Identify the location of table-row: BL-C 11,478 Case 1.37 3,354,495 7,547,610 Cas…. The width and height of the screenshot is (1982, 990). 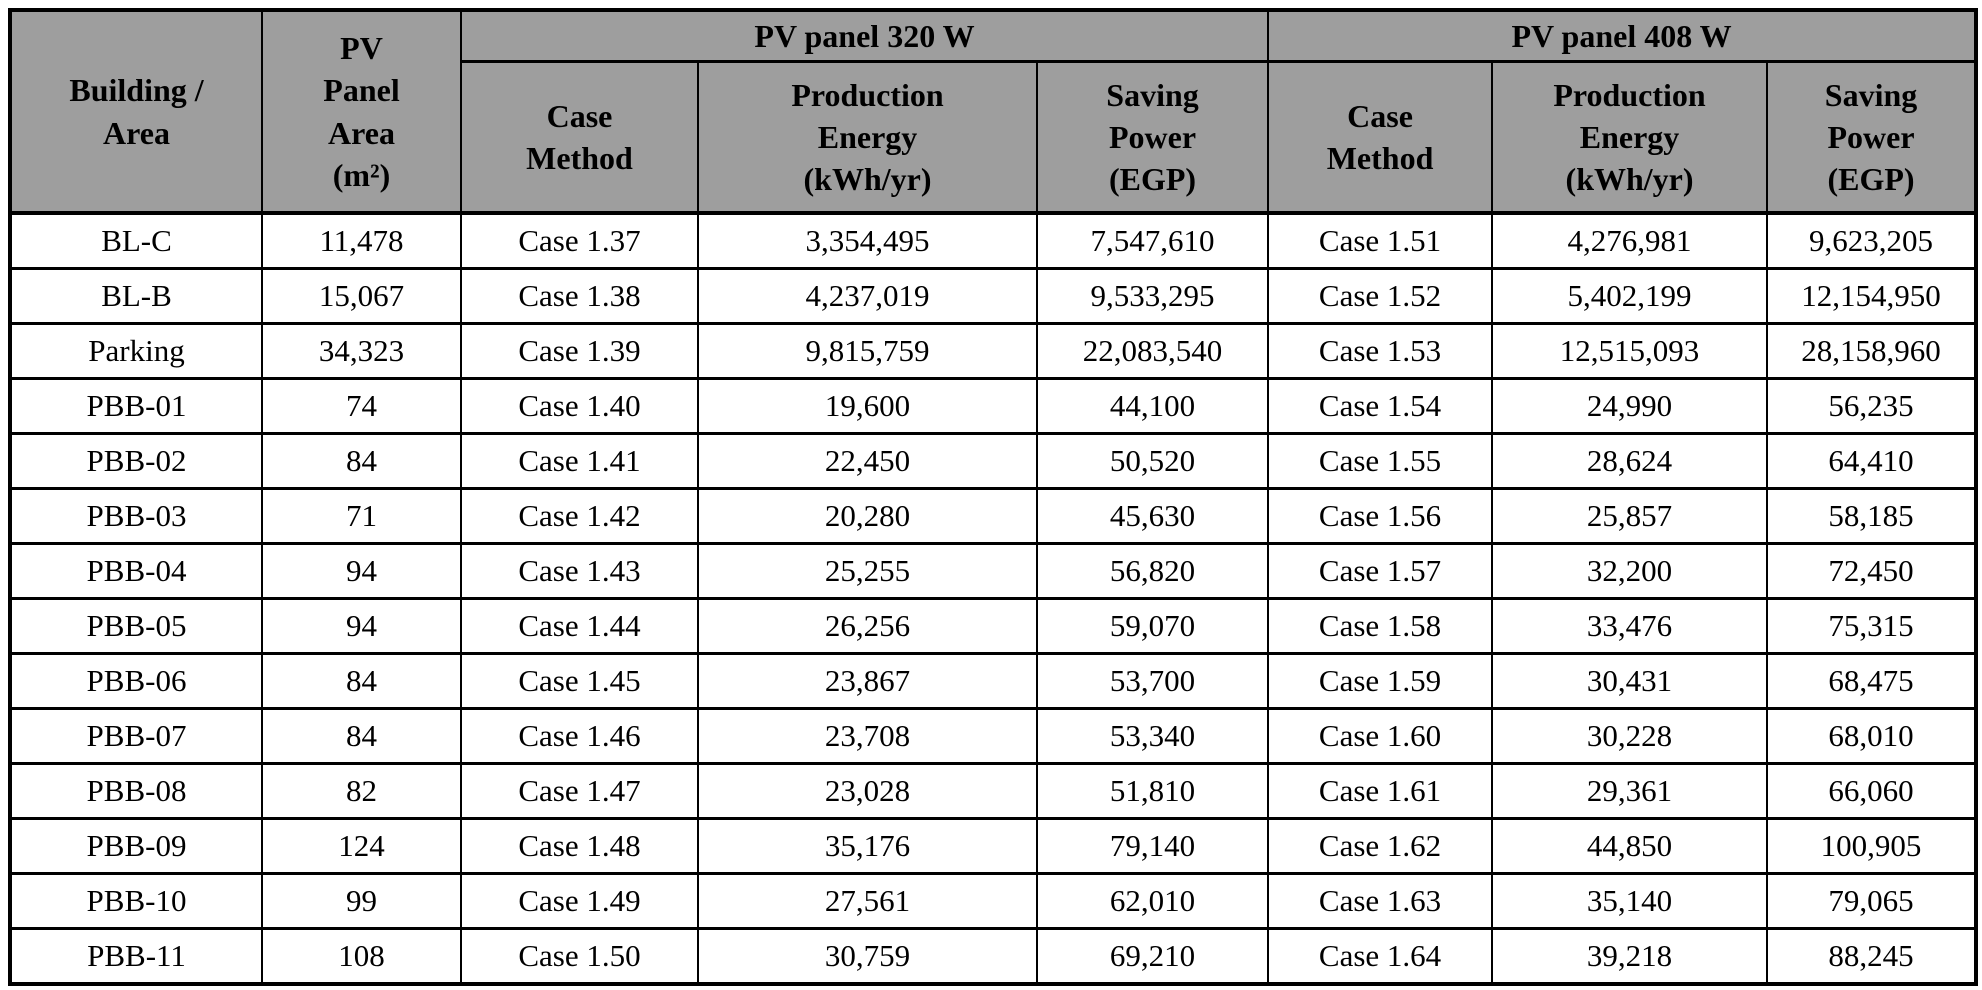
(993, 240).